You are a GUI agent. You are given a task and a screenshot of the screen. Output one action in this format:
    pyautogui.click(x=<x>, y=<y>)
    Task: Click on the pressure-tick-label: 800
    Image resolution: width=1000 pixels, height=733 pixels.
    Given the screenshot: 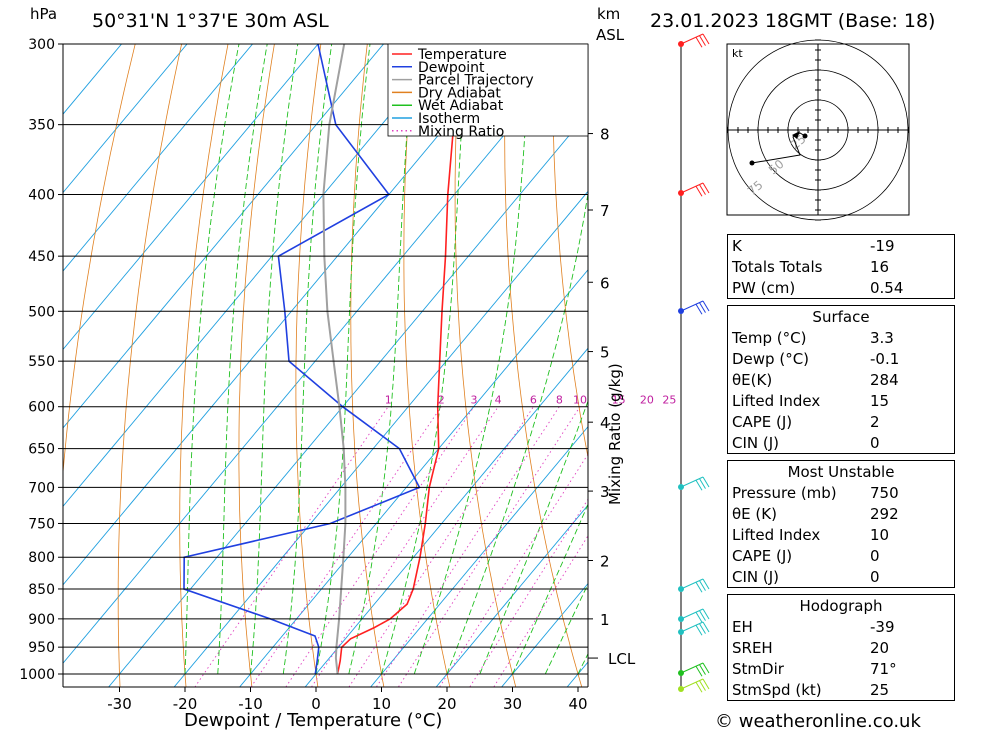 What is the action you would take?
    pyautogui.click(x=41, y=558)
    